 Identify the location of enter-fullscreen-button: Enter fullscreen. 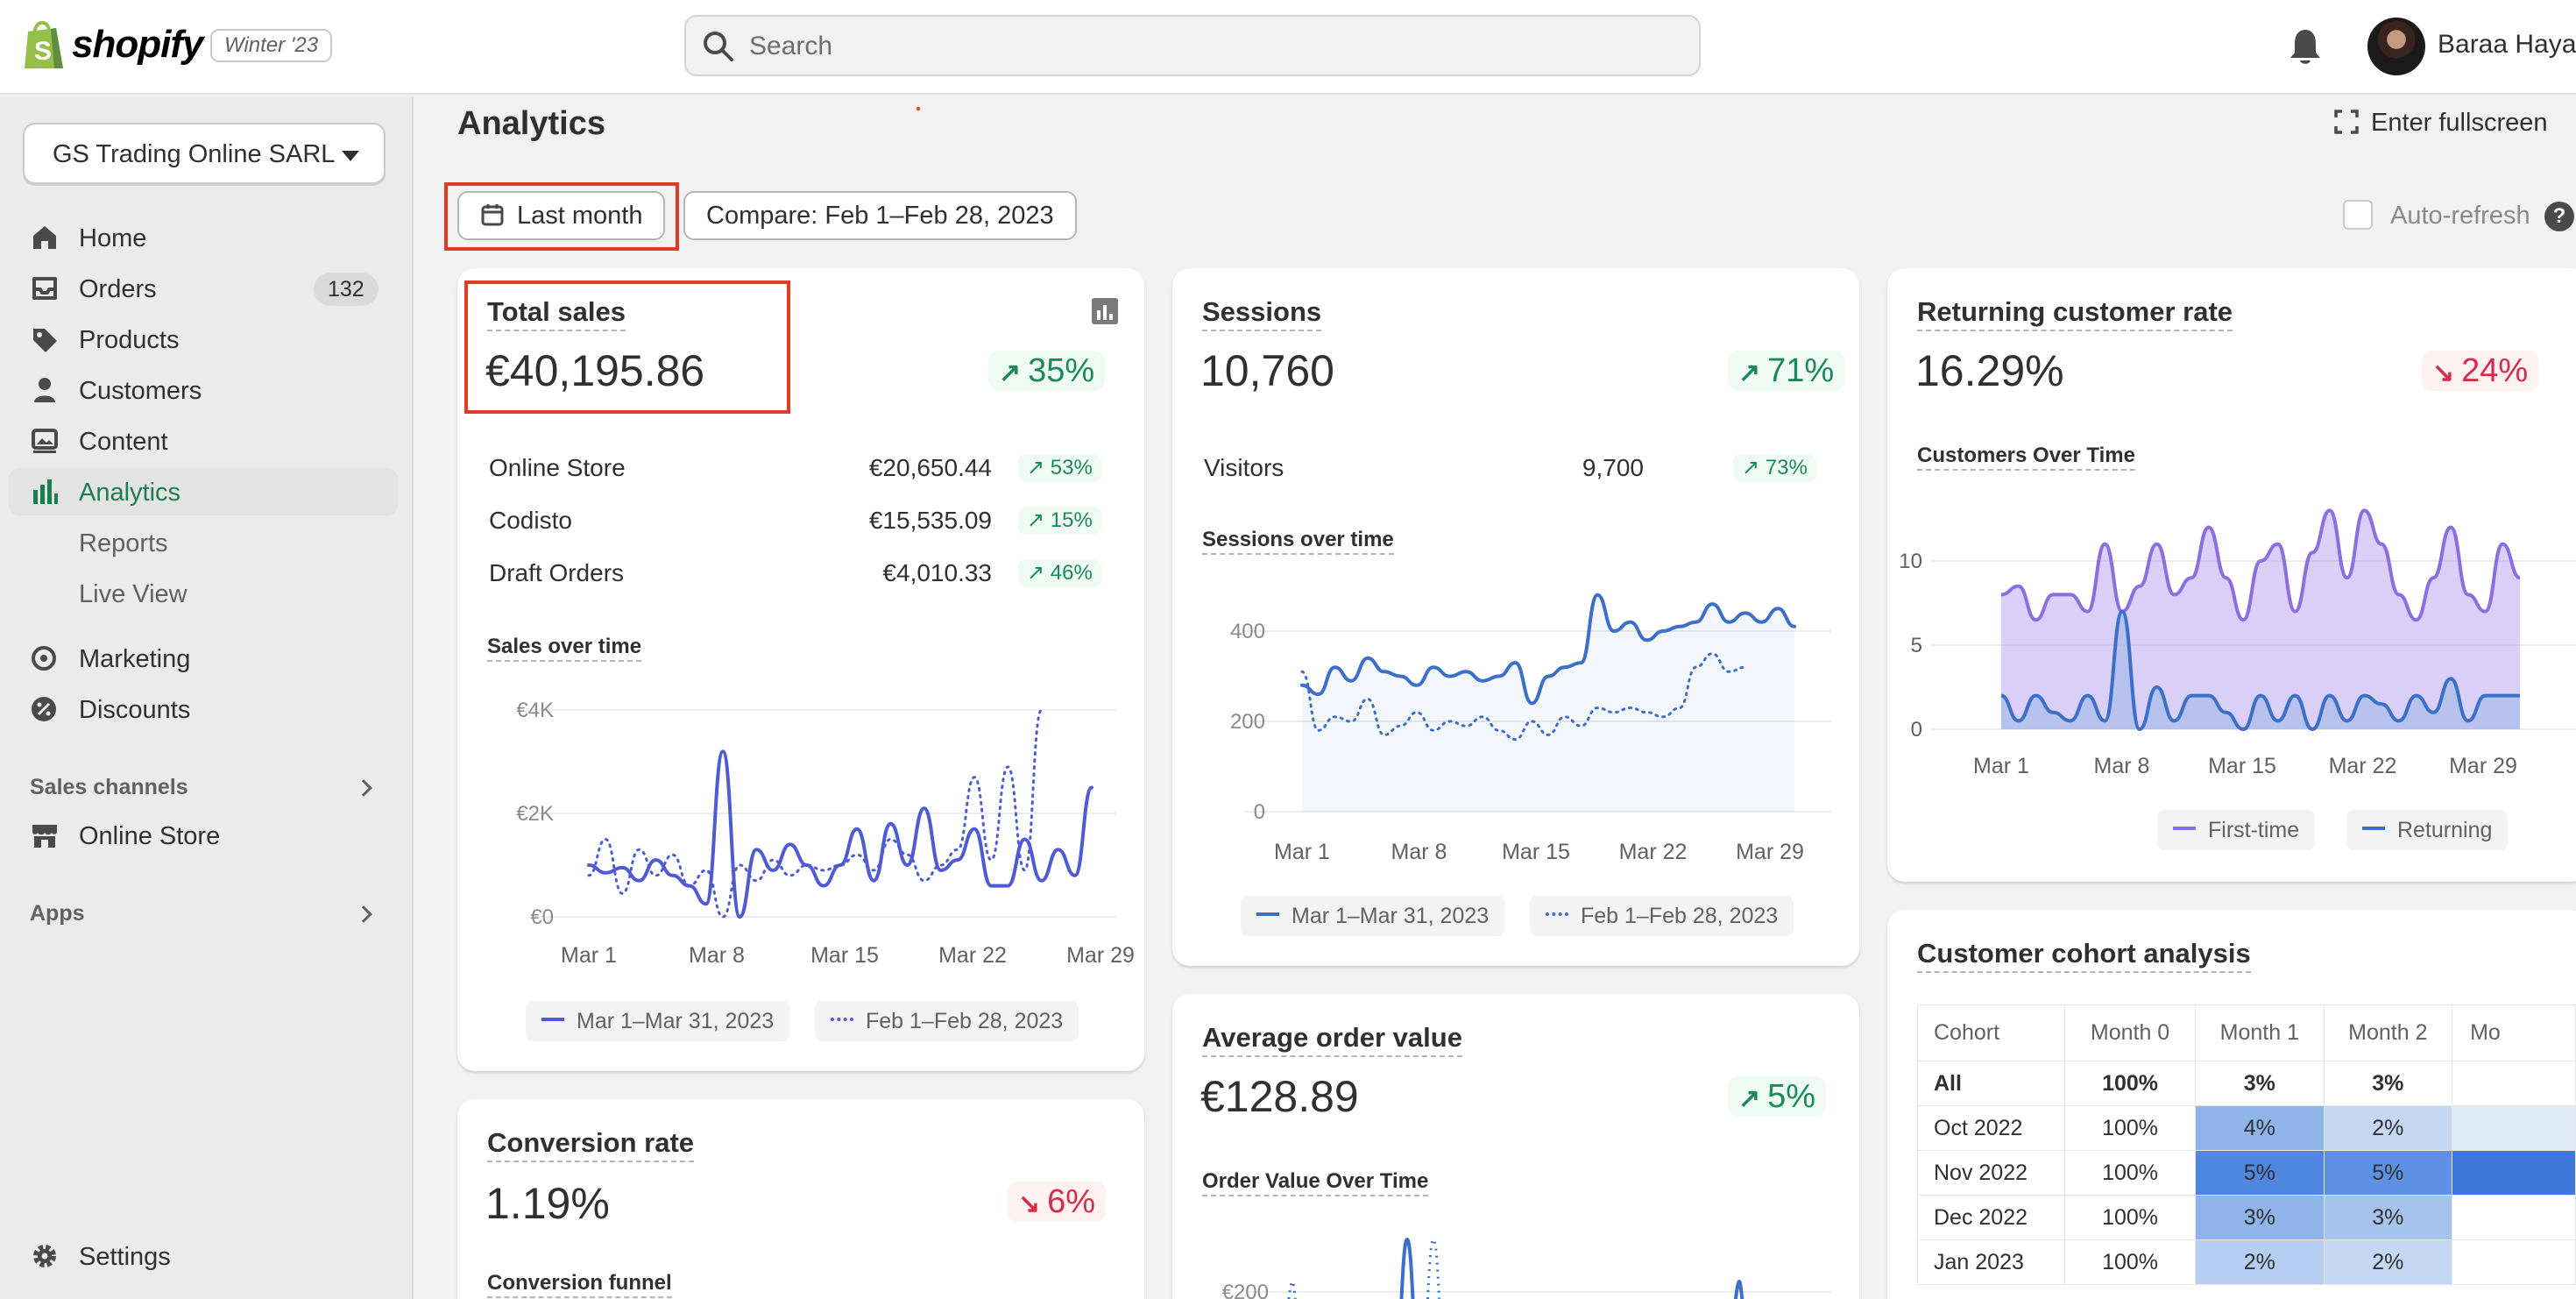
(2441, 123).